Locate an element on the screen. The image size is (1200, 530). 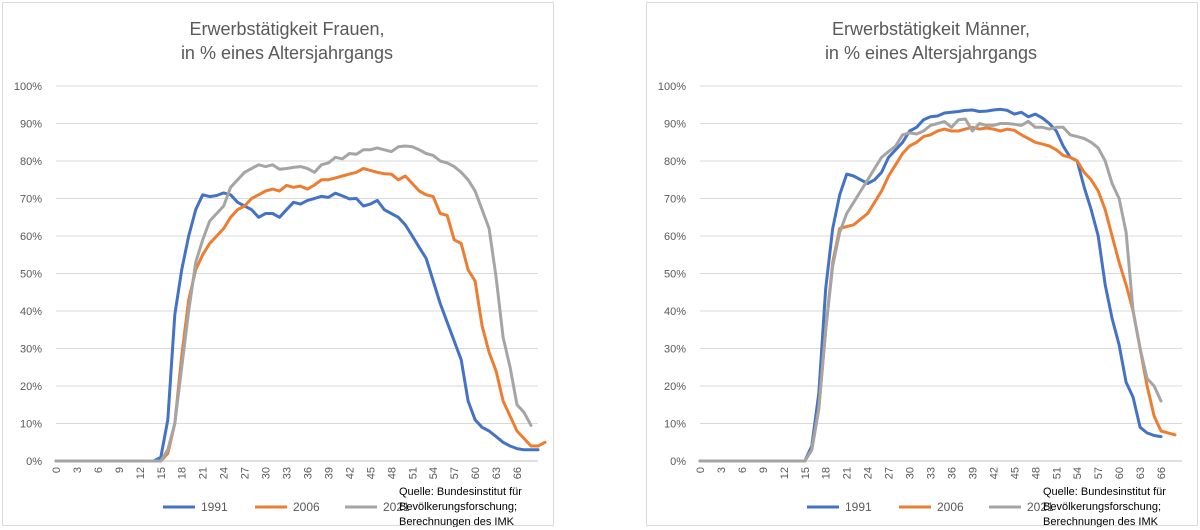
men-y-tick-label: 50% is located at coordinates (675, 275).